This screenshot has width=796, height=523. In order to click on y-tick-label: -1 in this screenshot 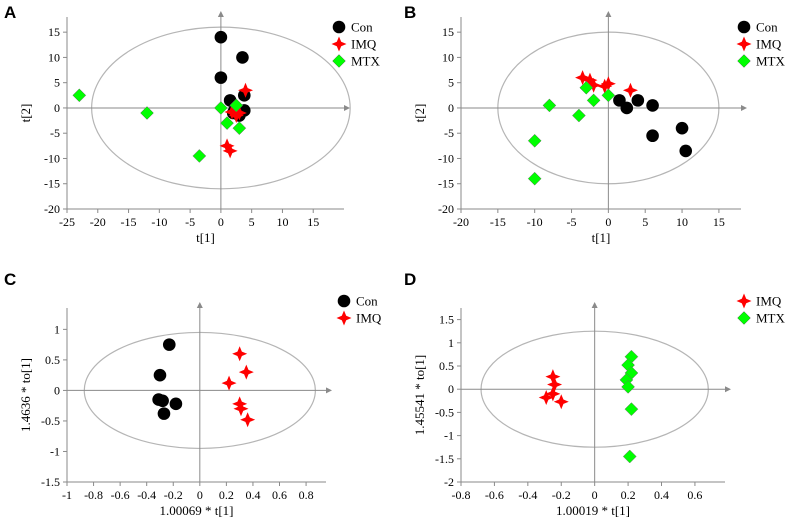, I will do `click(449, 436)`.